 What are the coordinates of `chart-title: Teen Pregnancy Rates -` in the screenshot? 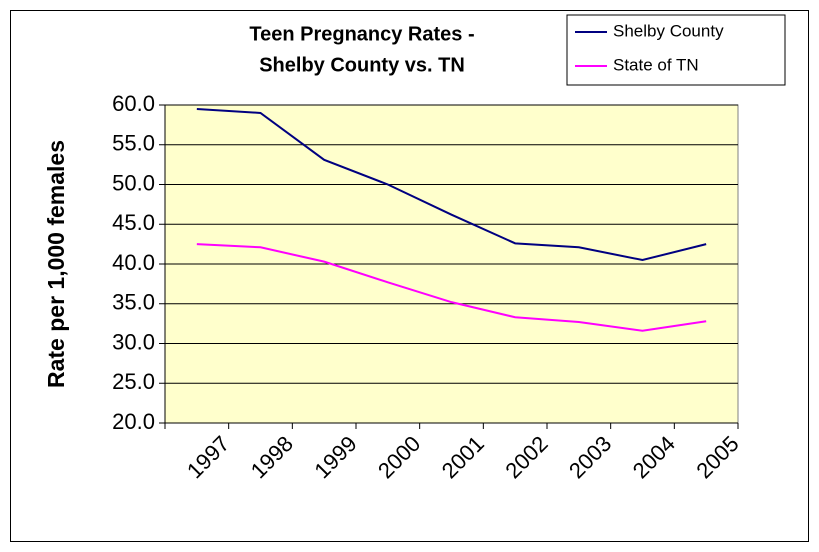 It's located at (361, 34).